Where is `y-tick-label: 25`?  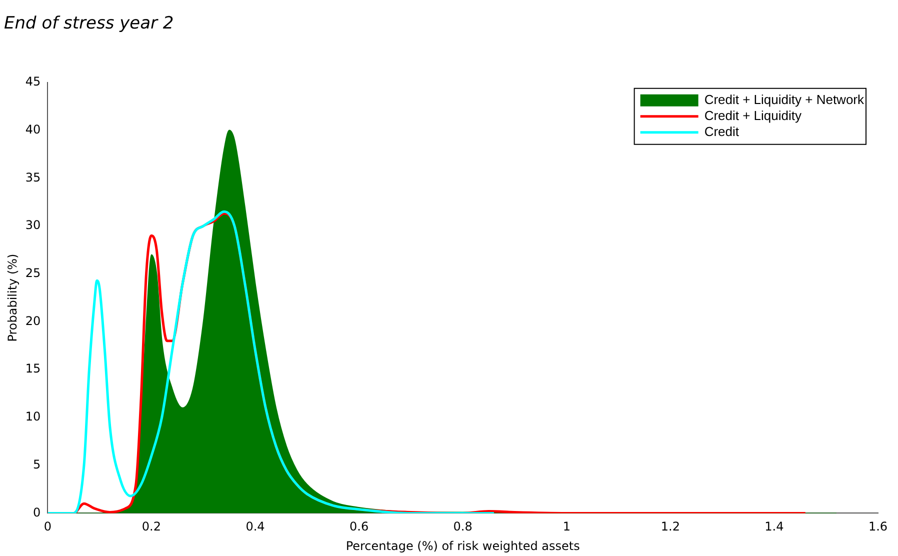
y-tick-label: 25 is located at coordinates (33, 273).